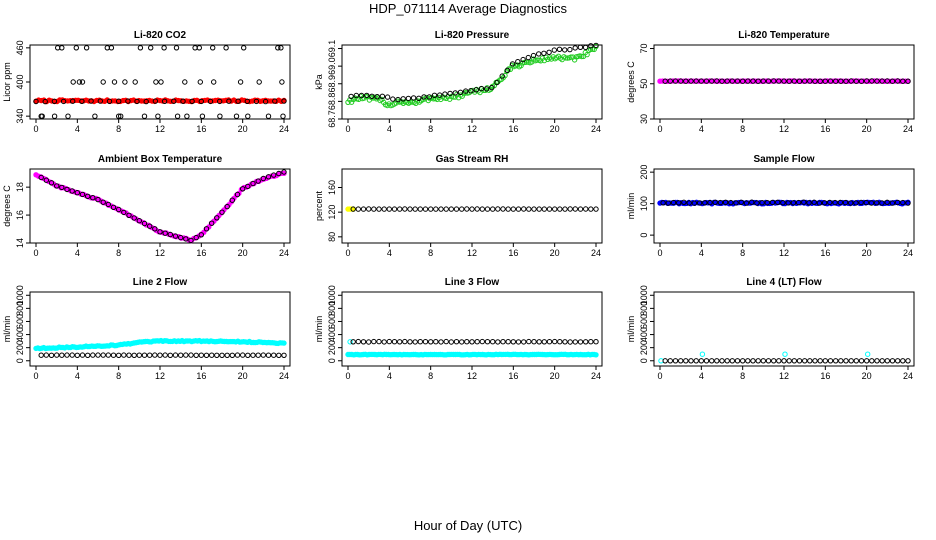 Image resolution: width=936 pixels, height=540 pixels. I want to click on y-tick-label: 1000, so click(332, 295).